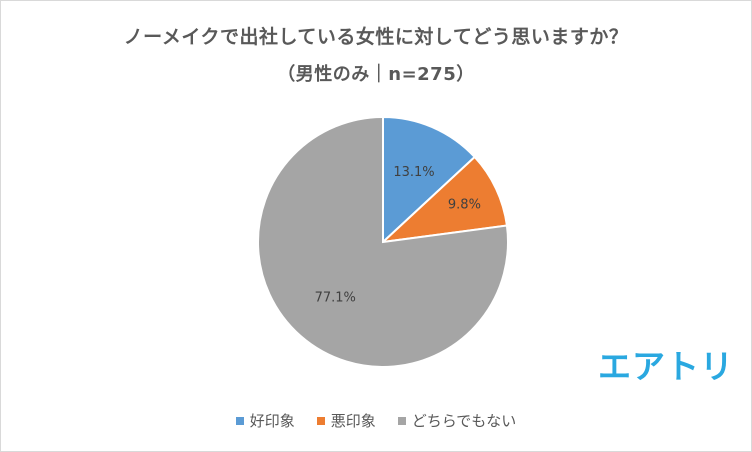  What do you see at coordinates (666, 366) in the screenshot?
I see `brand-logo: エアトリ` at bounding box center [666, 366].